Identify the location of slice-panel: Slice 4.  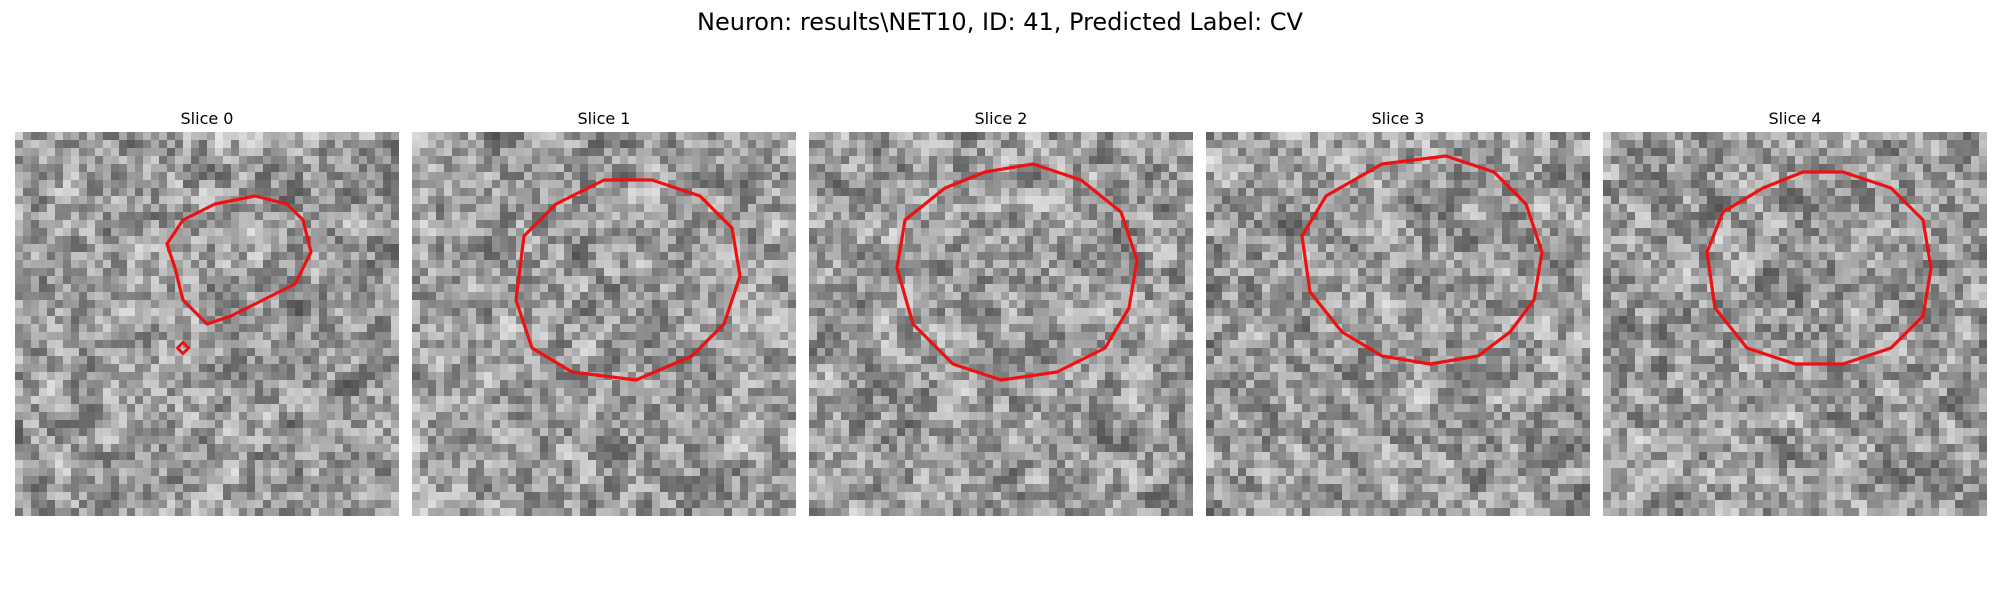
(1795, 312).